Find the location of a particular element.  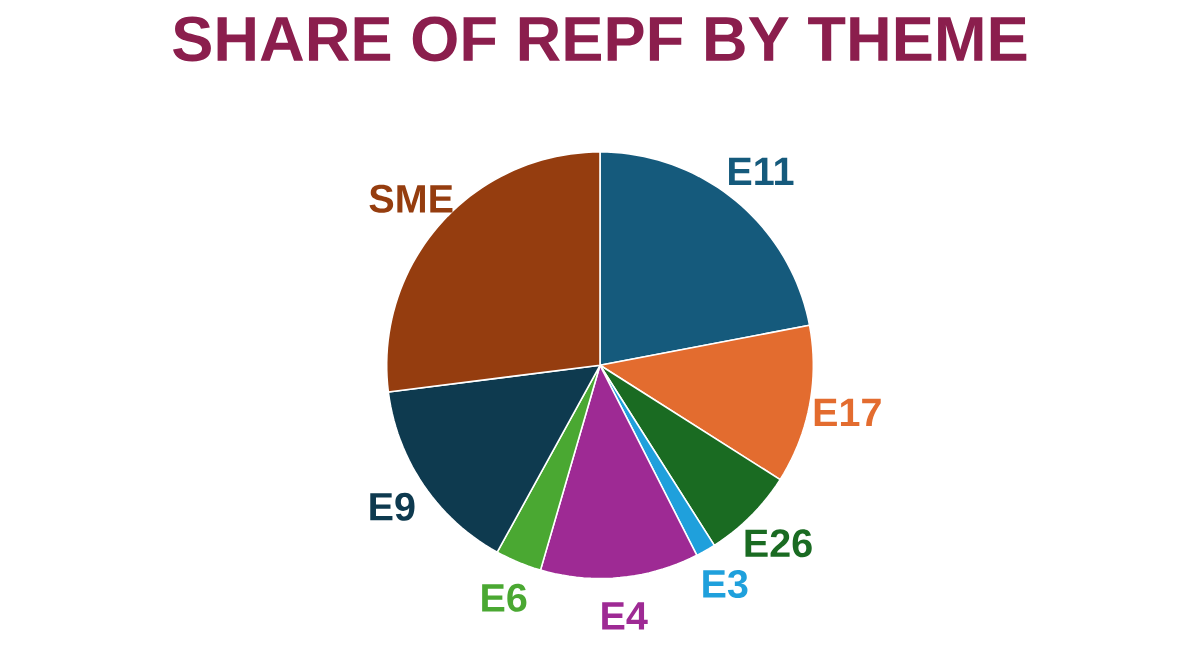

slice-label: E26 is located at coordinates (778, 543).